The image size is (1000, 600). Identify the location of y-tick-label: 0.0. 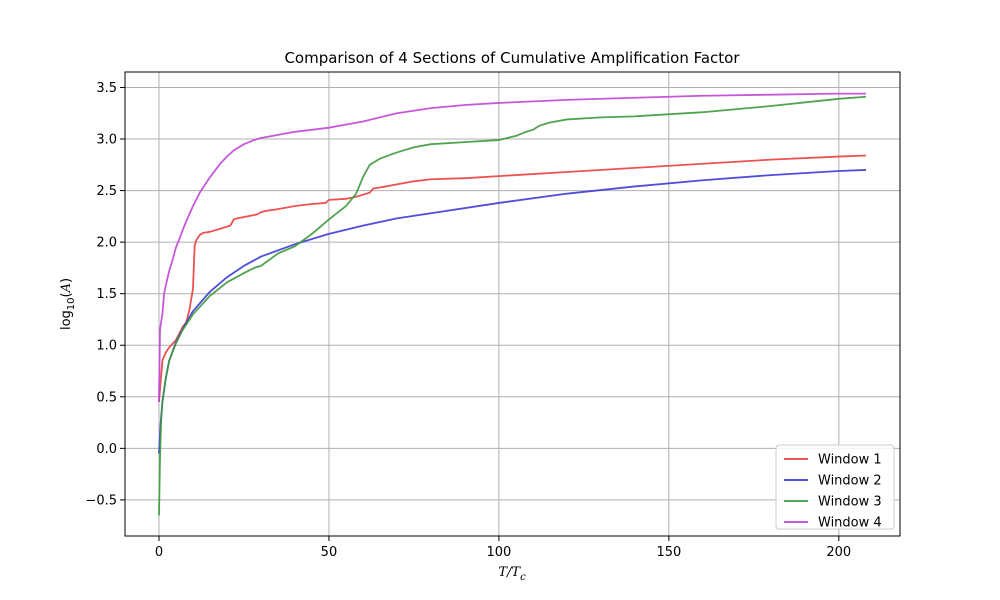
(106, 449).